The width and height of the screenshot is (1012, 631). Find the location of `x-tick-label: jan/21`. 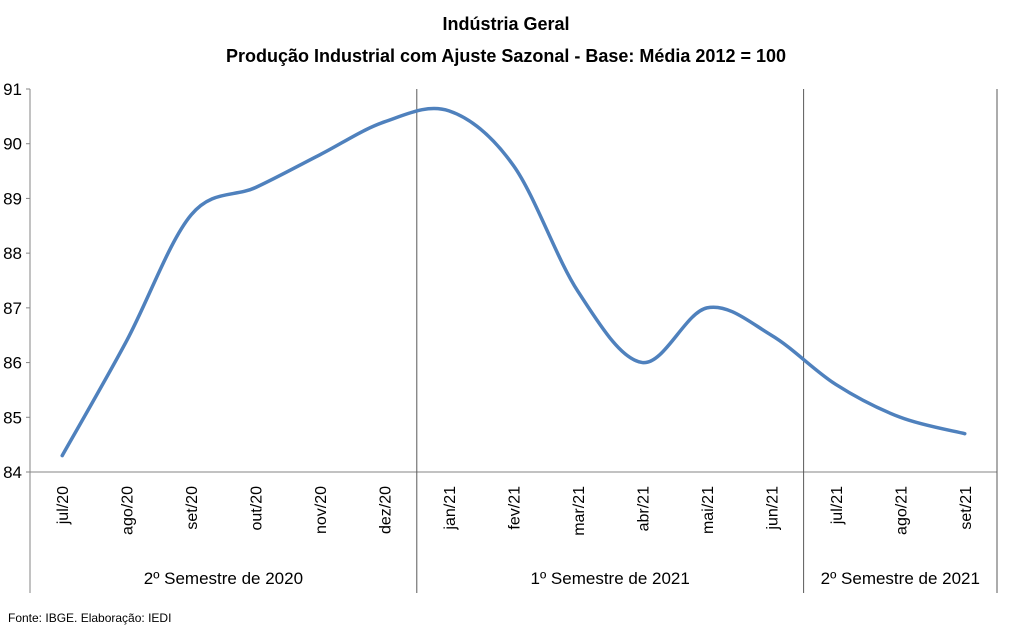

x-tick-label: jan/21 is located at coordinates (450, 508).